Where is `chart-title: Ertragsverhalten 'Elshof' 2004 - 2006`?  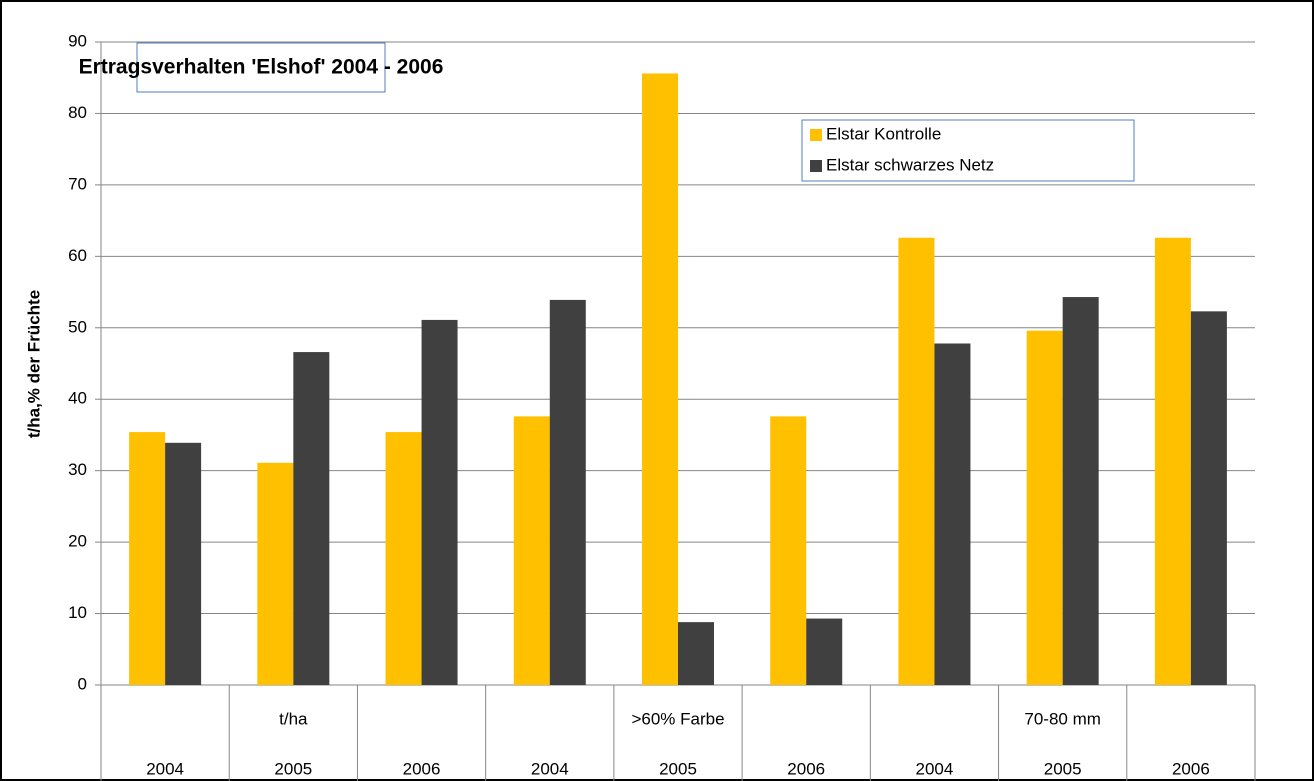
chart-title: Ertragsverhalten 'Elshof' 2004 - 2006 is located at coordinates (261, 67).